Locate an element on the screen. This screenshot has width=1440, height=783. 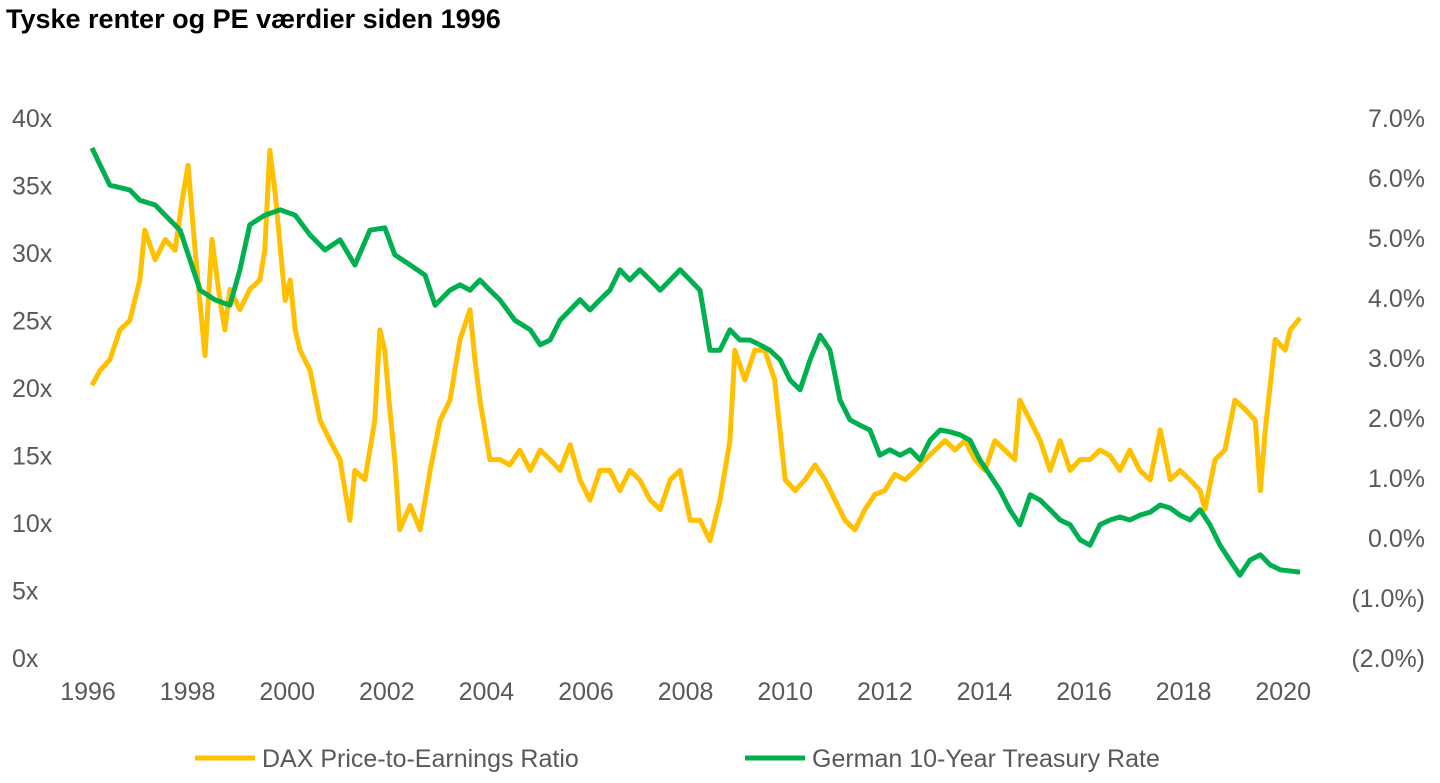
y-right-tick-label: (2.0%) is located at coordinates (1388, 659).